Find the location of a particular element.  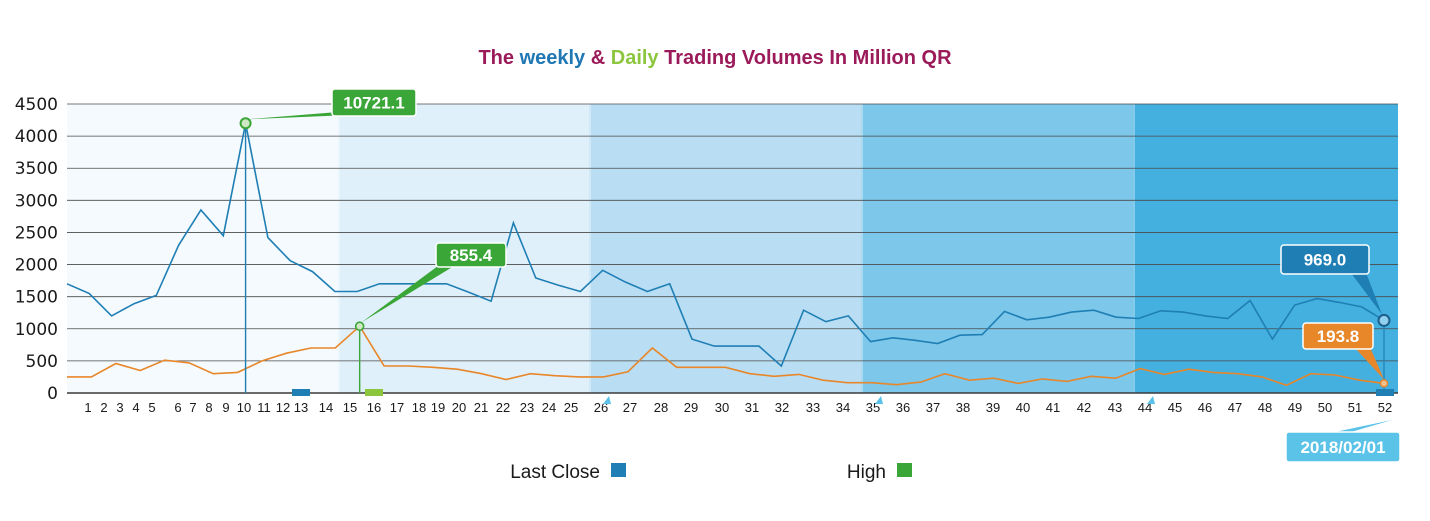

callout-label: 855.4 is located at coordinates (471, 255).